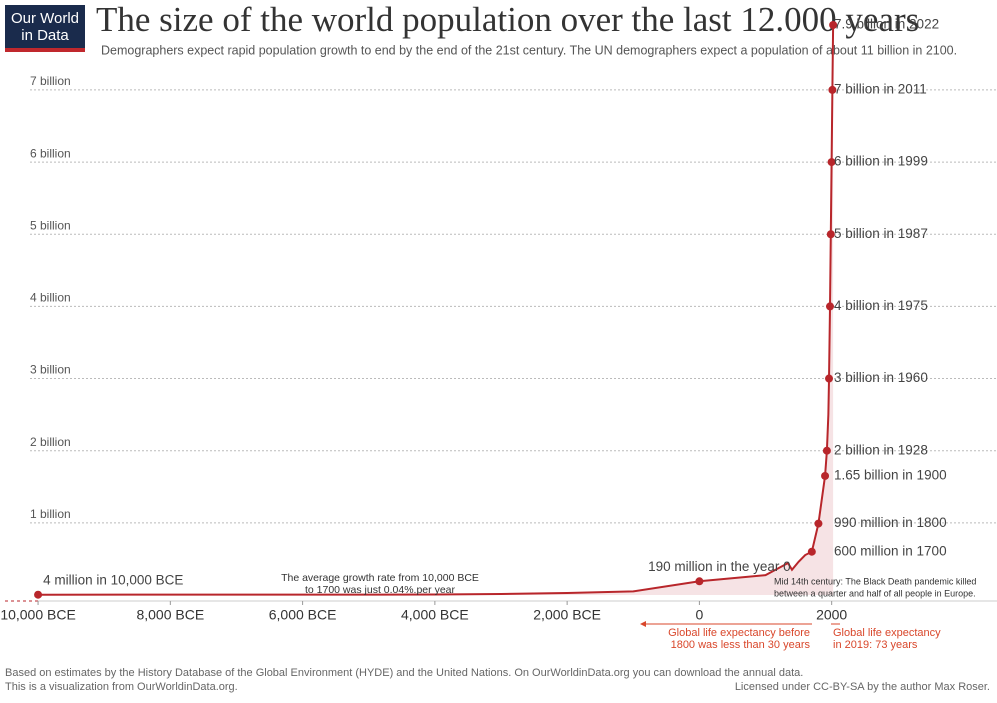 The height and width of the screenshot is (703, 997). What do you see at coordinates (50, 153) in the screenshot?
I see `y-tick-label: 6 billion` at bounding box center [50, 153].